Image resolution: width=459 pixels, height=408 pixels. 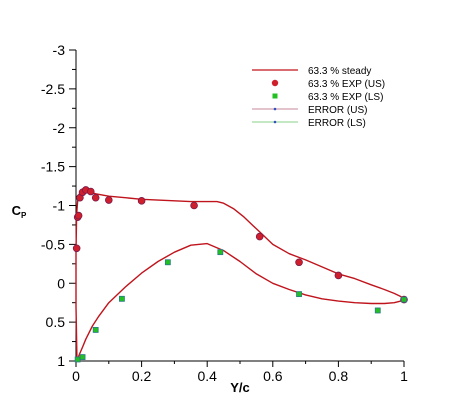 I want to click on legend-label: ERROR (US), so click(x=337, y=110).